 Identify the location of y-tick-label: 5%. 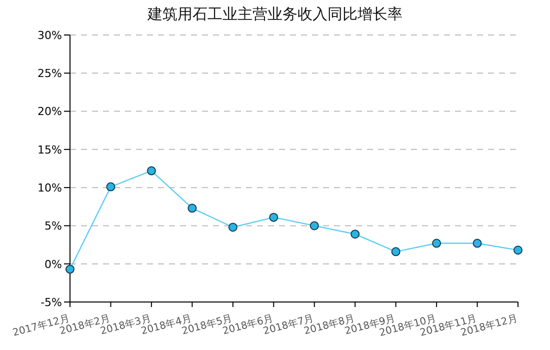
(53, 226).